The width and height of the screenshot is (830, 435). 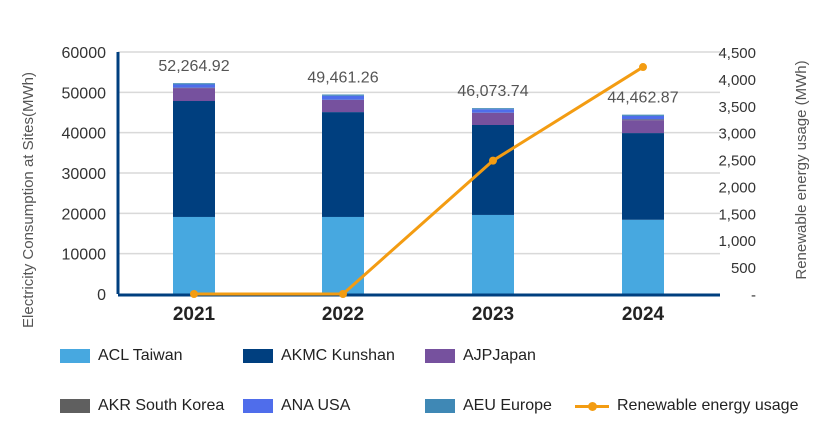 I want to click on y2-tick-label: 3,500, so click(x=737, y=107).